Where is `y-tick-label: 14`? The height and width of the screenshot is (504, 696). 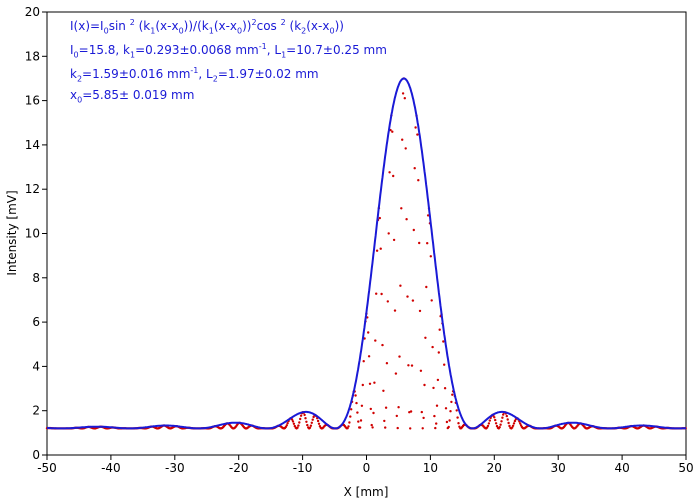
y-tick-label: 14 is located at coordinates (32, 145).